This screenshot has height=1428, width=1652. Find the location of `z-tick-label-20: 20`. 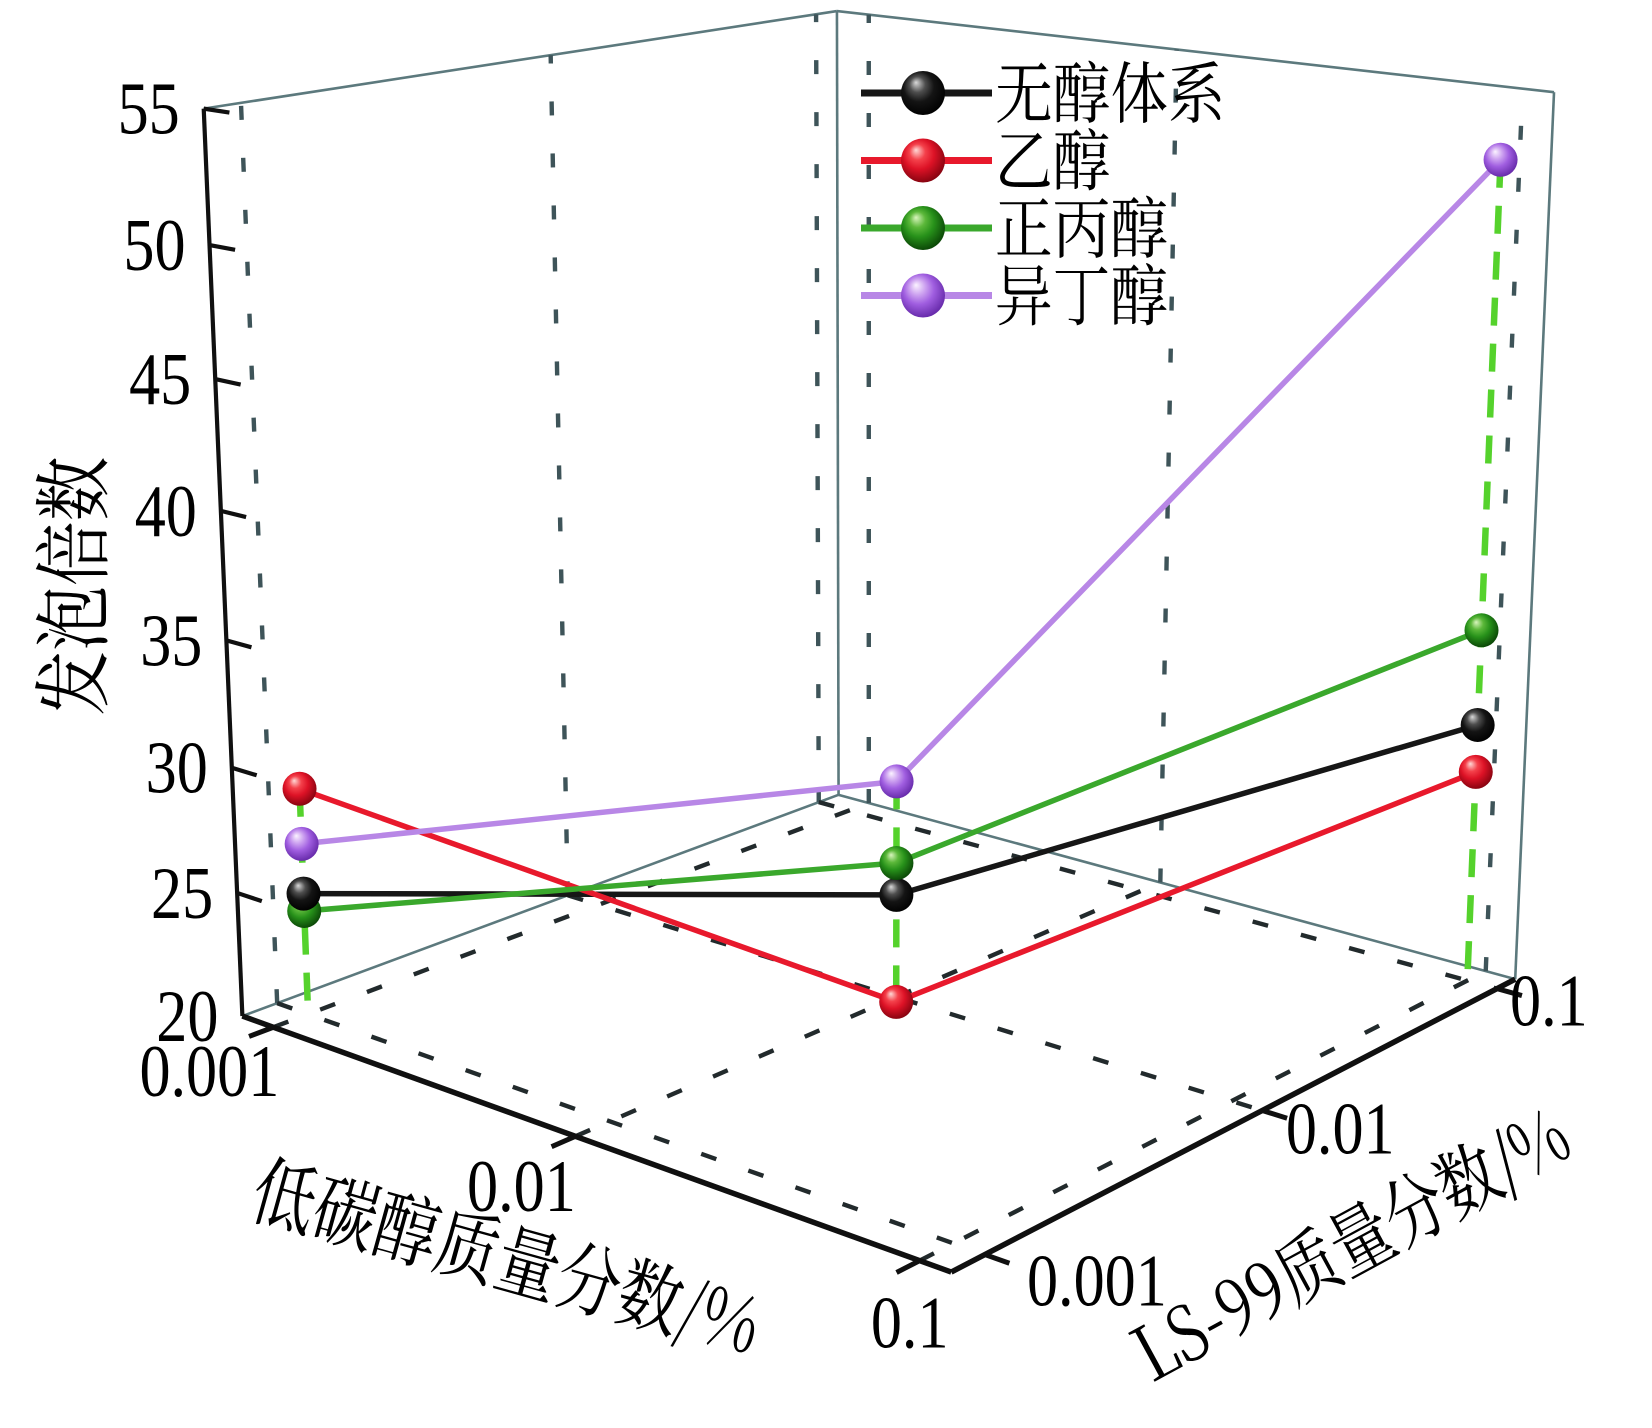

z-tick-label-20: 20 is located at coordinates (187, 1016).